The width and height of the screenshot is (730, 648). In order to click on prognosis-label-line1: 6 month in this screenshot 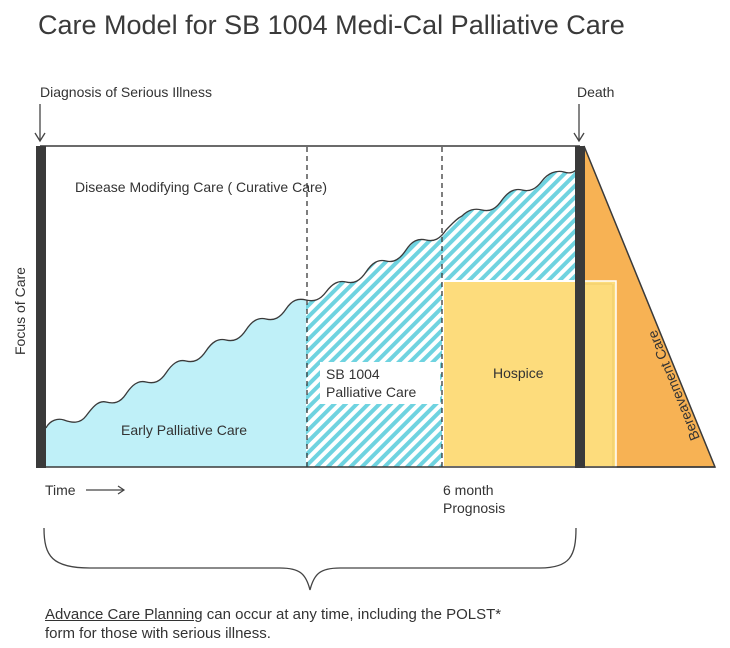, I will do `click(468, 490)`.